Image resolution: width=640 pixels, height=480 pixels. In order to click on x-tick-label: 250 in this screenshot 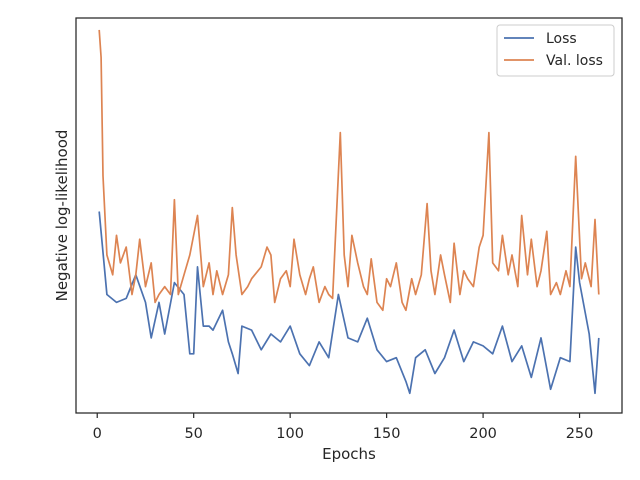, I will do `click(580, 434)`.